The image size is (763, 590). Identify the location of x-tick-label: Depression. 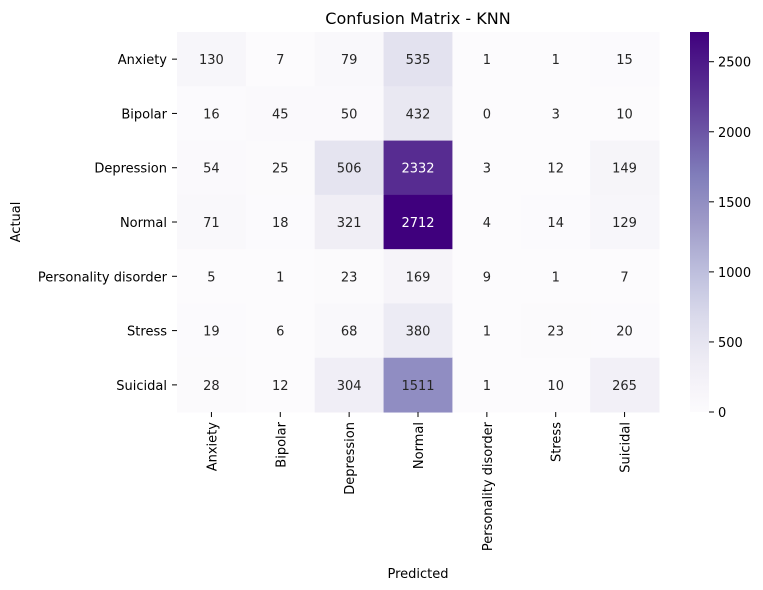
(350, 458).